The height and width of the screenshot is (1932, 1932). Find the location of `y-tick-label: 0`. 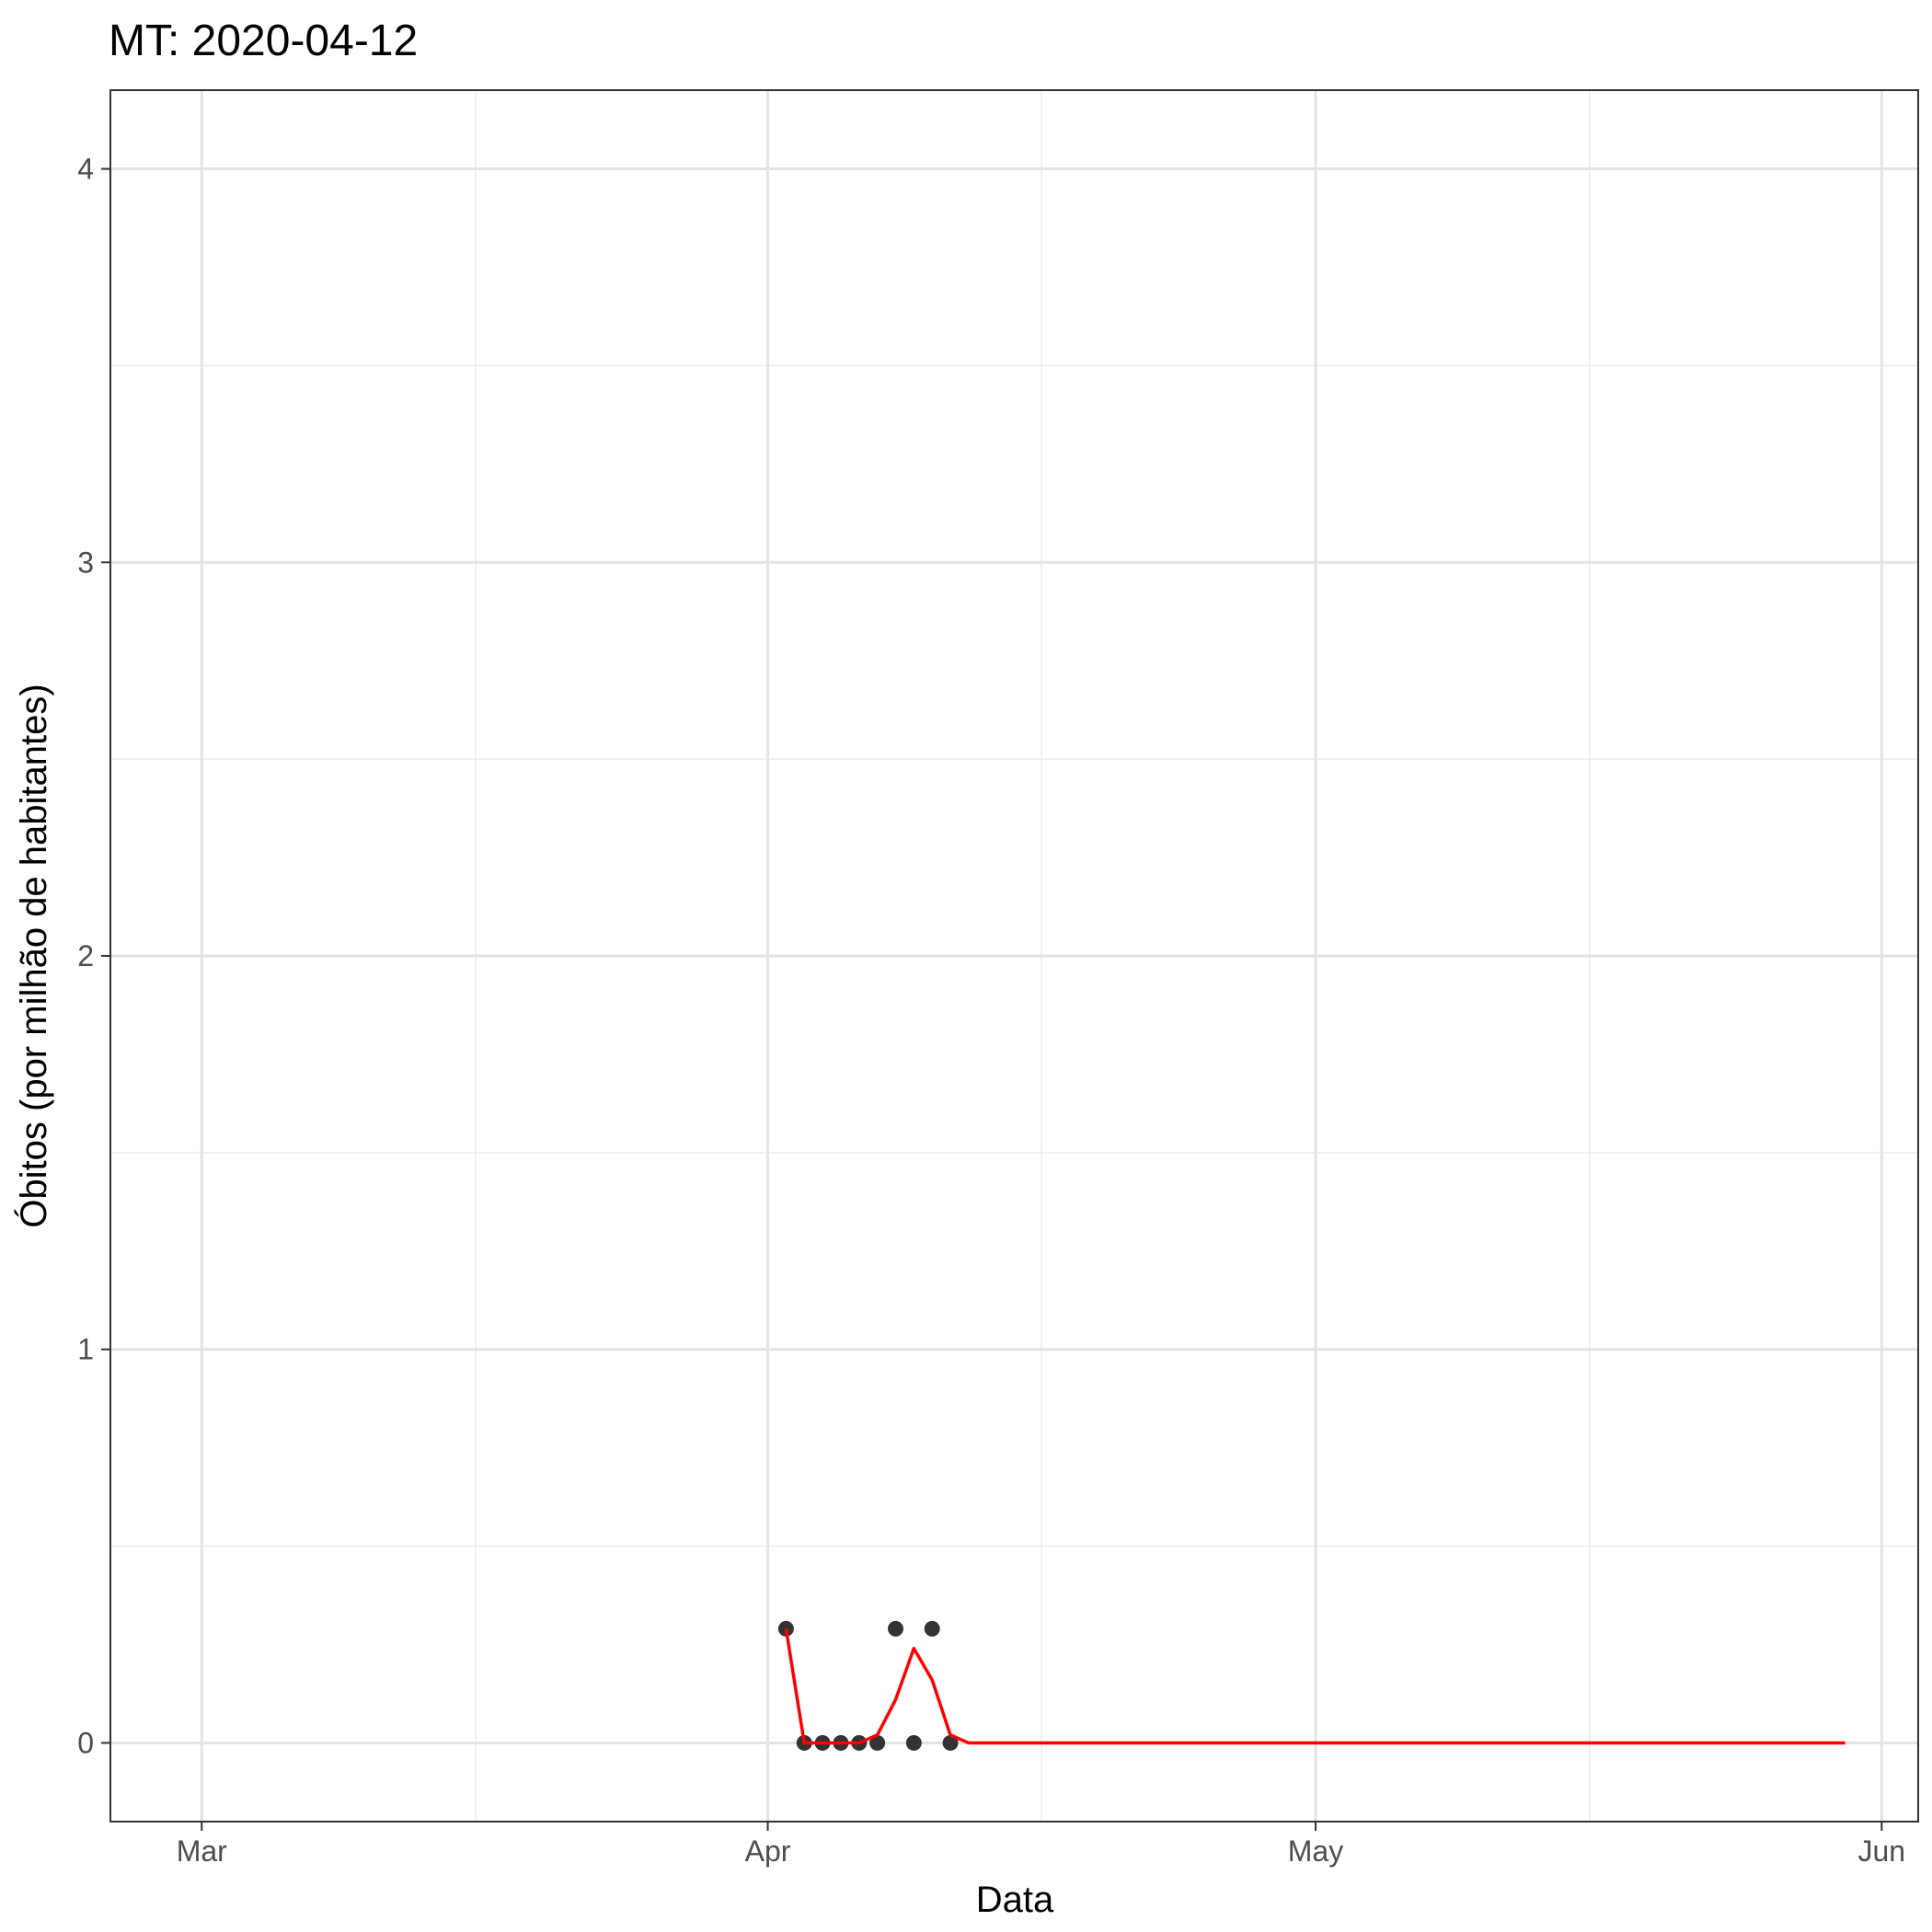

y-tick-label: 0 is located at coordinates (85, 1742).